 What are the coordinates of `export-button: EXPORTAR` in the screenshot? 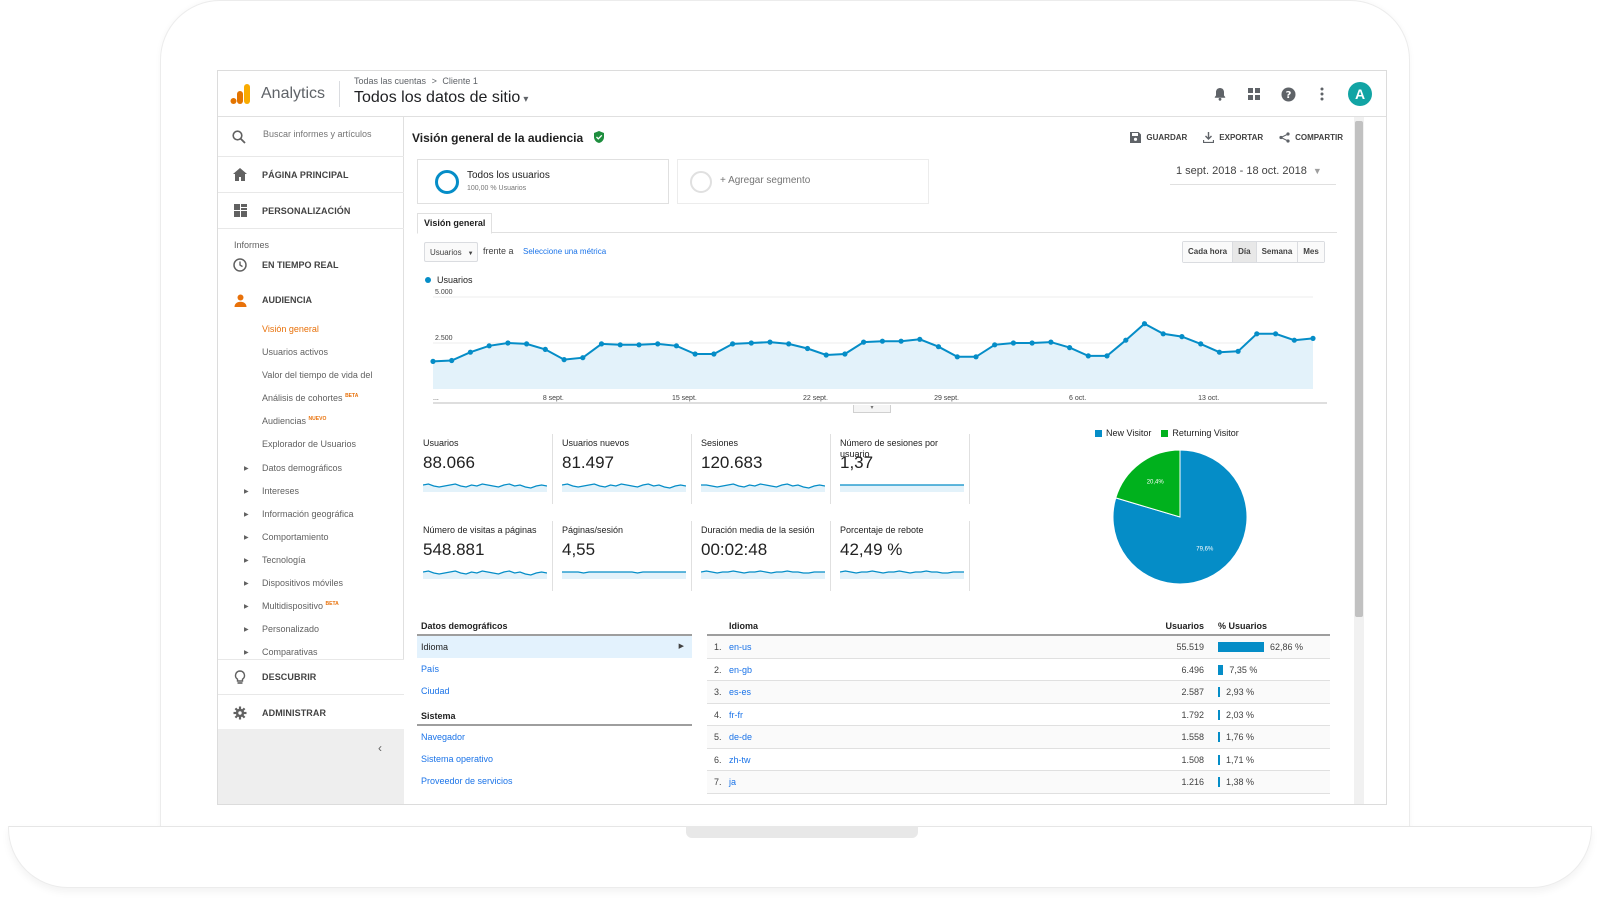 It's located at (1233, 137).